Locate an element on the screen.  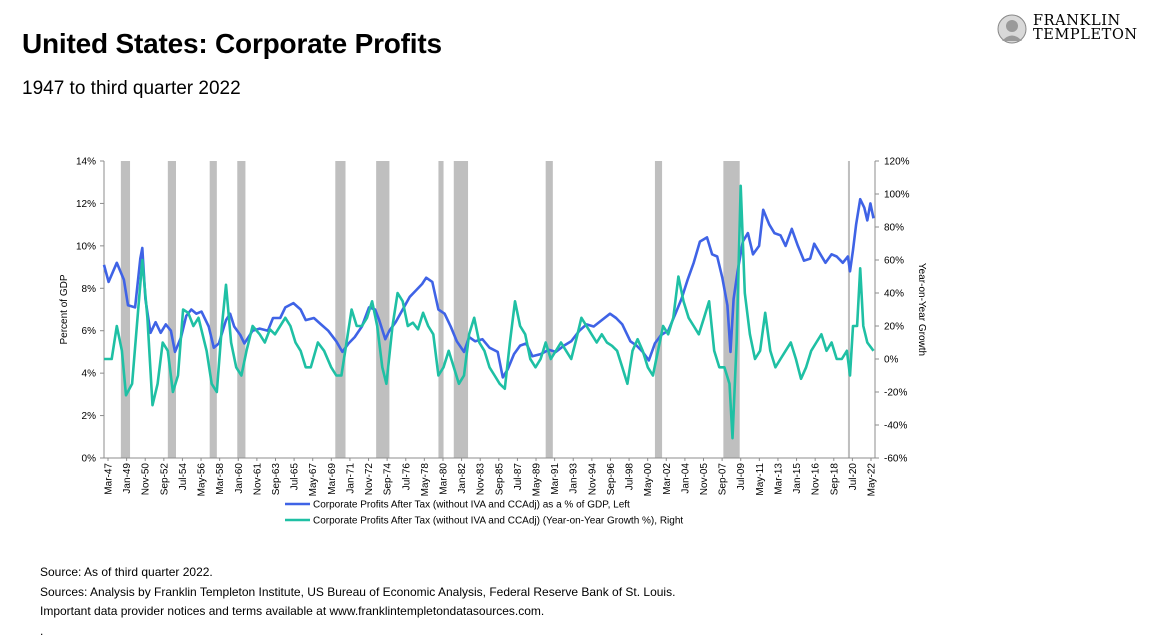
x-tick-label: Jul-54 is located at coordinates (183, 477).